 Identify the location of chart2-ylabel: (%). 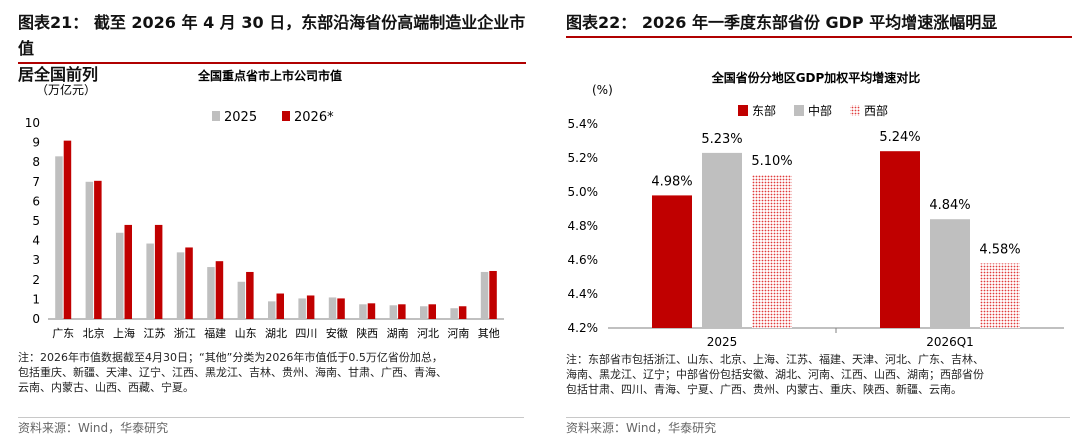
(602, 90).